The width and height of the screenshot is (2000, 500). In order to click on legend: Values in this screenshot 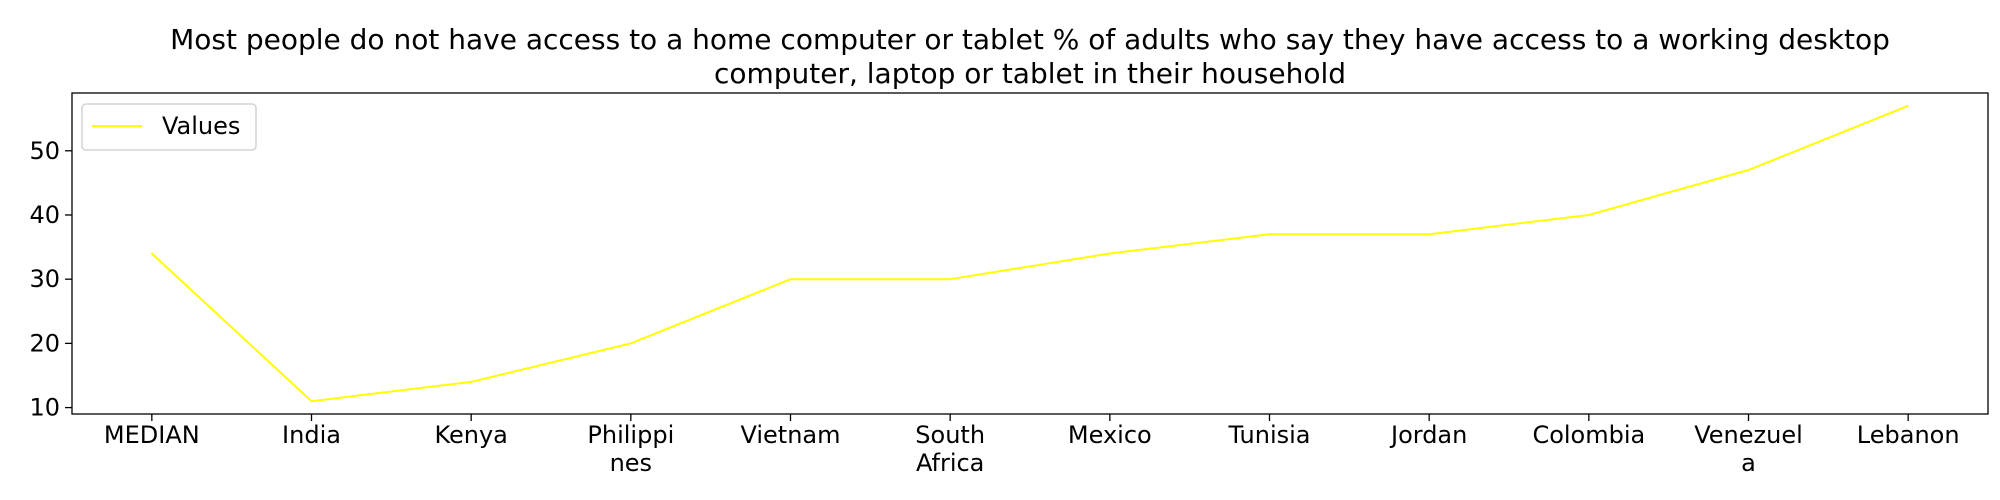, I will do `click(169, 127)`.